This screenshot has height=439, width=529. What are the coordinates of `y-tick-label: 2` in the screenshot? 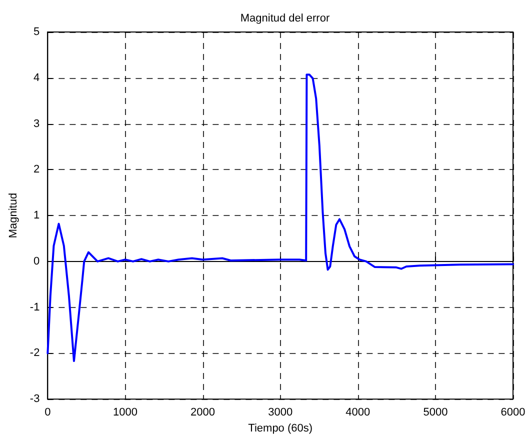 It's located at (37, 170).